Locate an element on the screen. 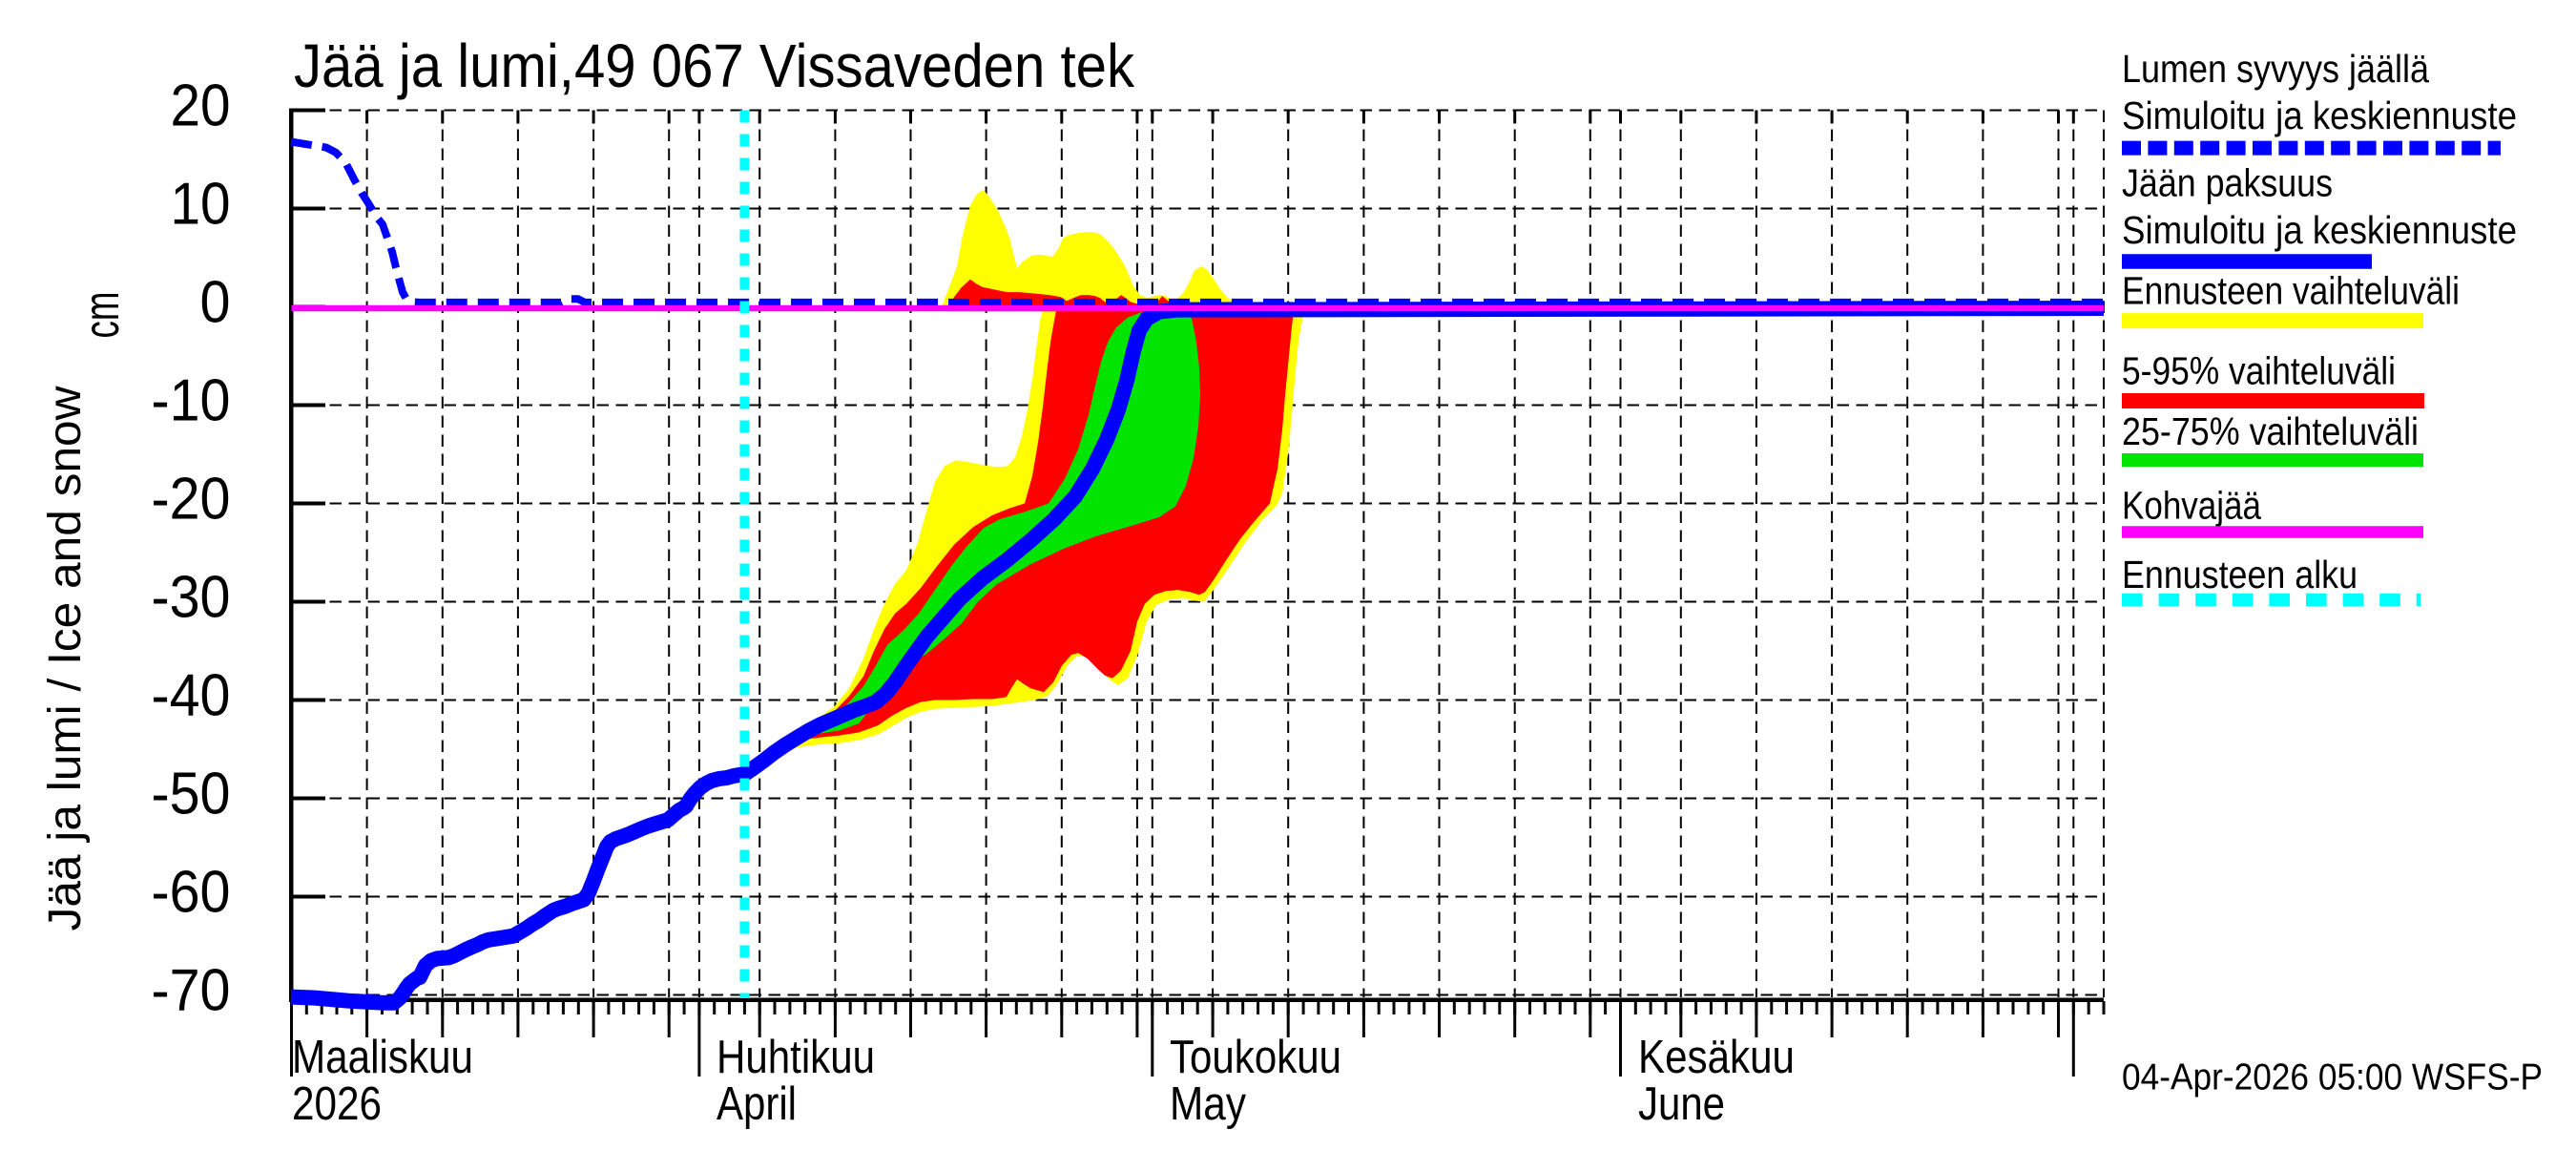 The image size is (2576, 1150). svg-text: 10 is located at coordinates (201, 205).